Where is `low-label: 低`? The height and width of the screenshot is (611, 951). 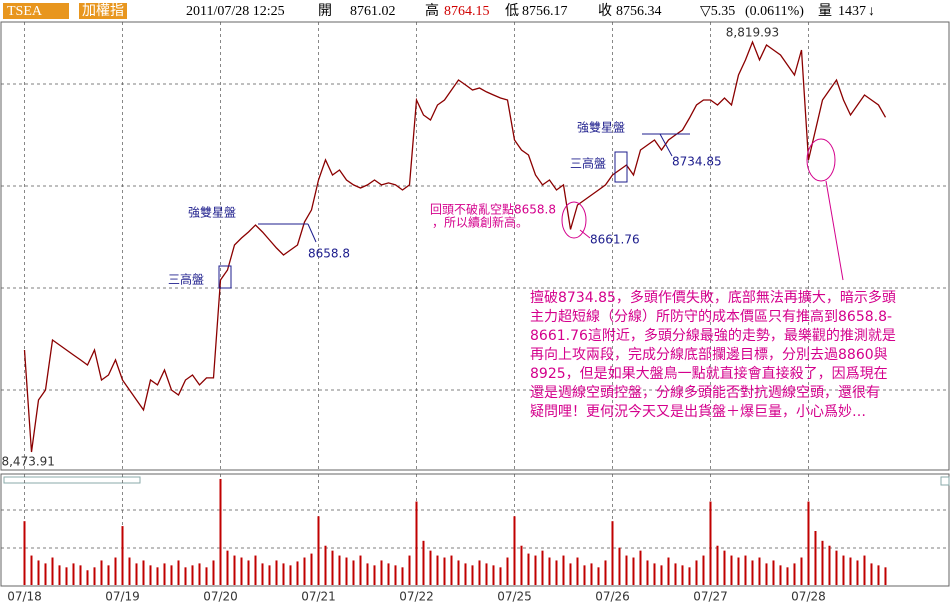 low-label: 低 is located at coordinates (512, 11).